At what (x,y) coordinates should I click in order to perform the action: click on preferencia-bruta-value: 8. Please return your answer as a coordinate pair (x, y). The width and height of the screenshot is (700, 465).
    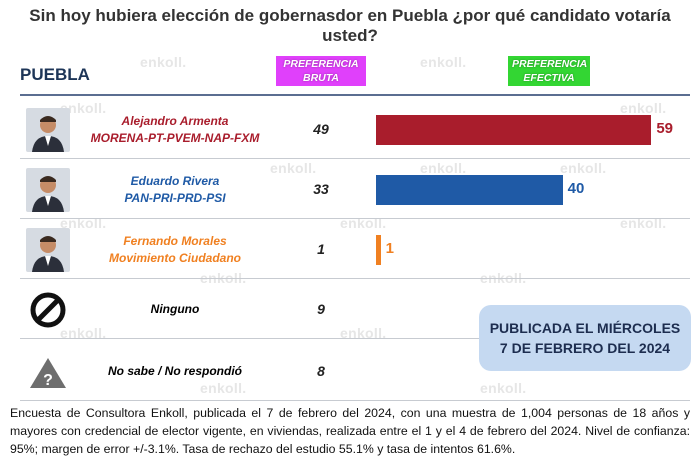
    Looking at the image, I should click on (321, 371).